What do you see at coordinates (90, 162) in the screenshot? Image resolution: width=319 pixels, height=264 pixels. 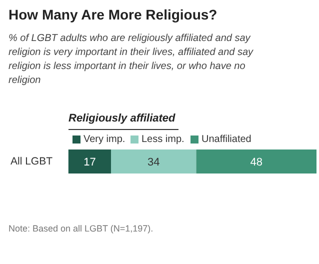 I see `data-label: 17` at bounding box center [90, 162].